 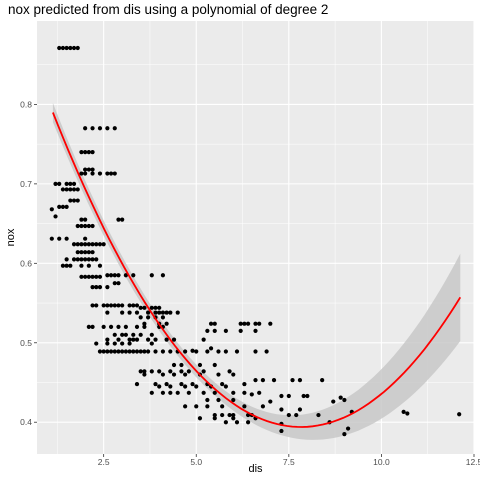 What do you see at coordinates (26, 184) in the screenshot?
I see `y-tick-label: 0.7` at bounding box center [26, 184].